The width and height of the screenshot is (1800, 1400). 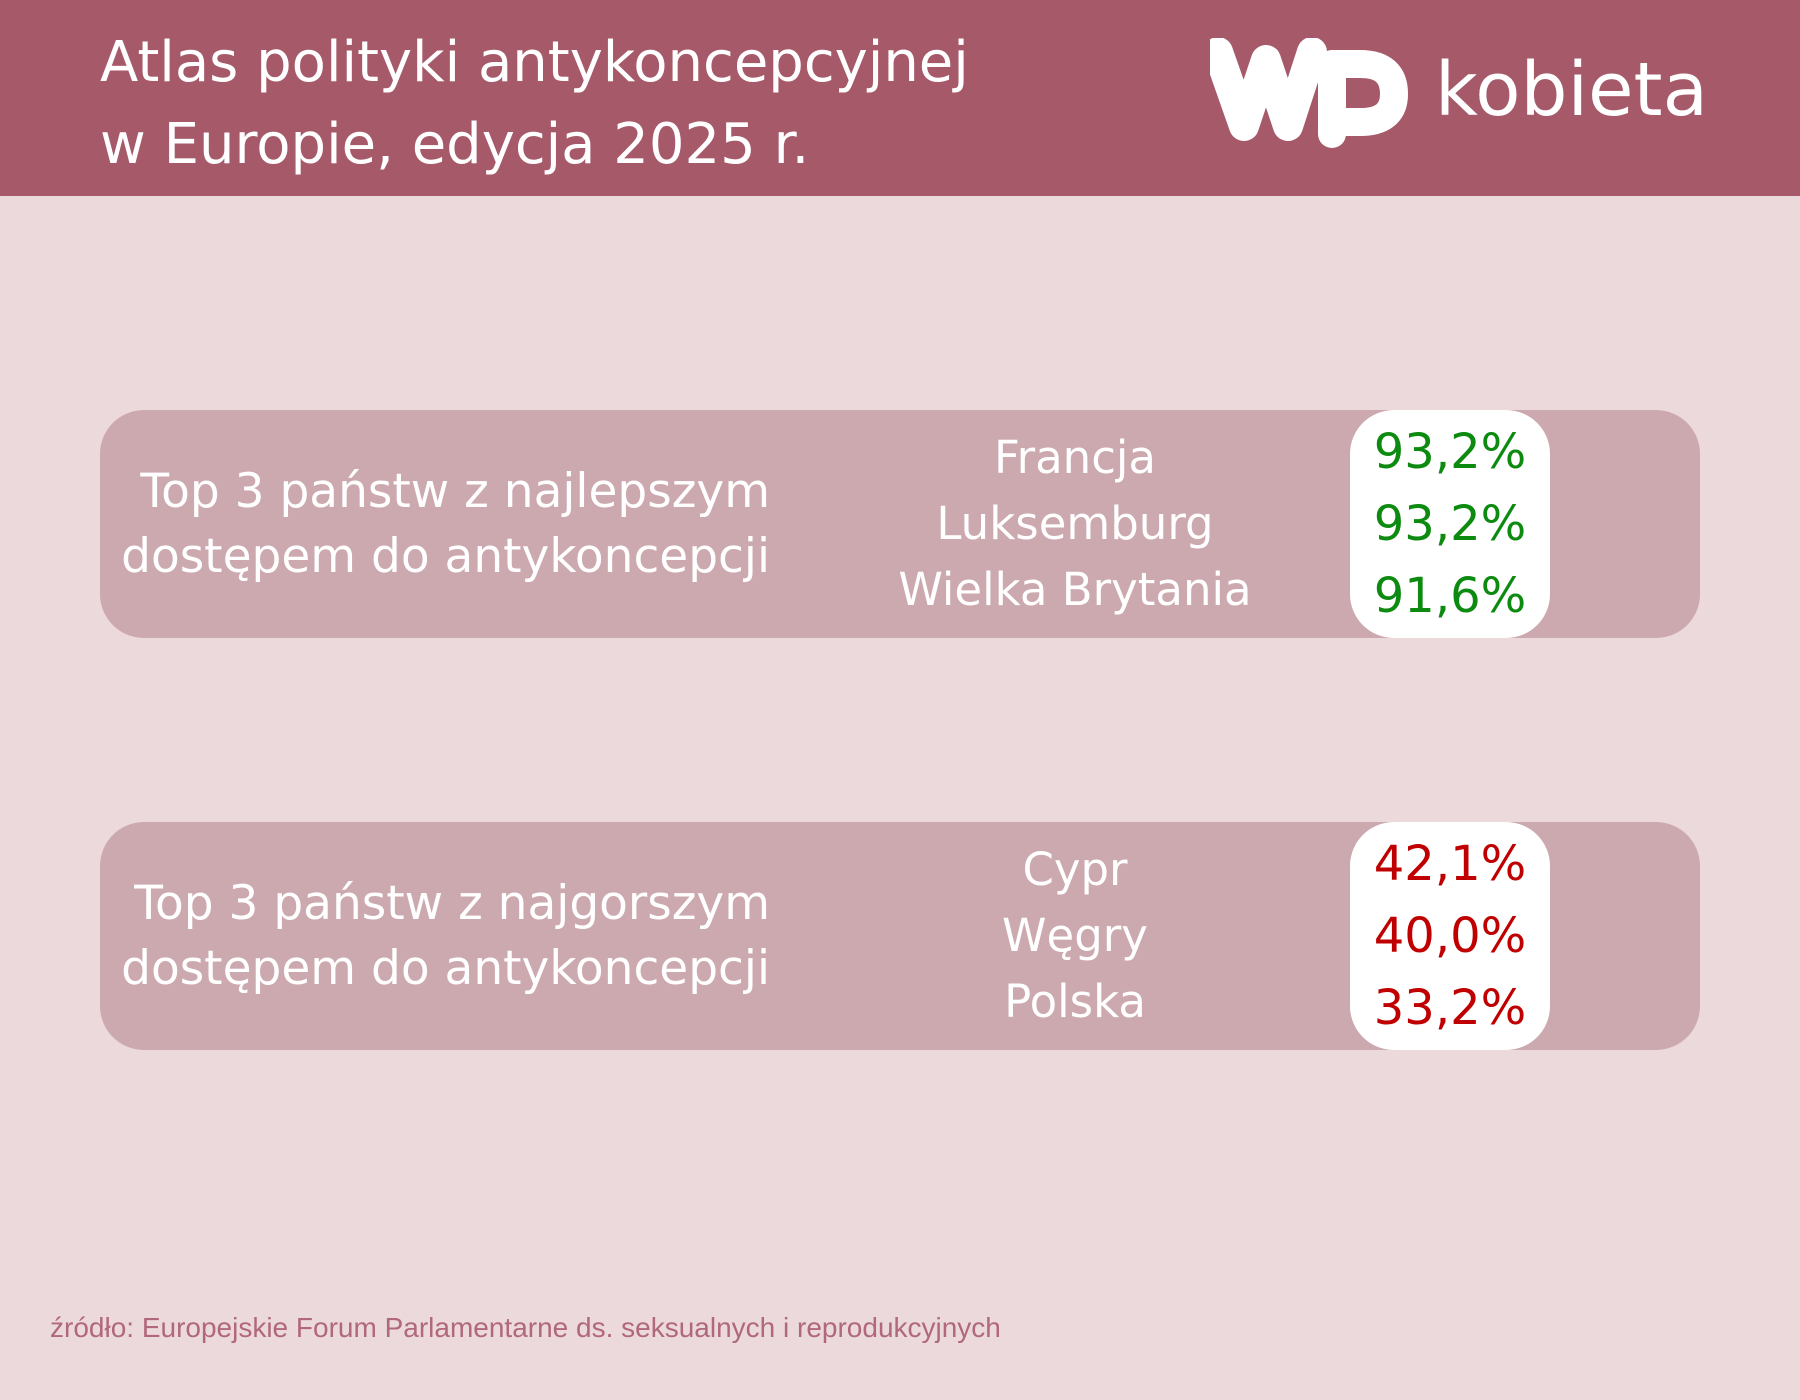 I want to click on brand-logo: kobieta, so click(x=1460, y=98).